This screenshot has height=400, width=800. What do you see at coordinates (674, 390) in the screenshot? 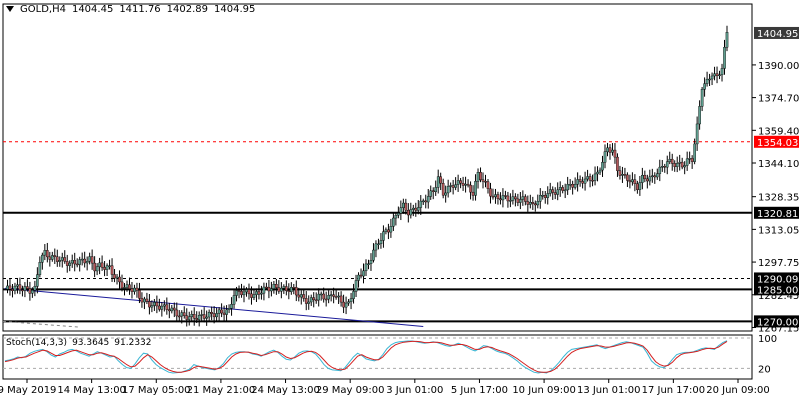
I see `time-tick-label: 17 Jun 17:00` at bounding box center [674, 390].